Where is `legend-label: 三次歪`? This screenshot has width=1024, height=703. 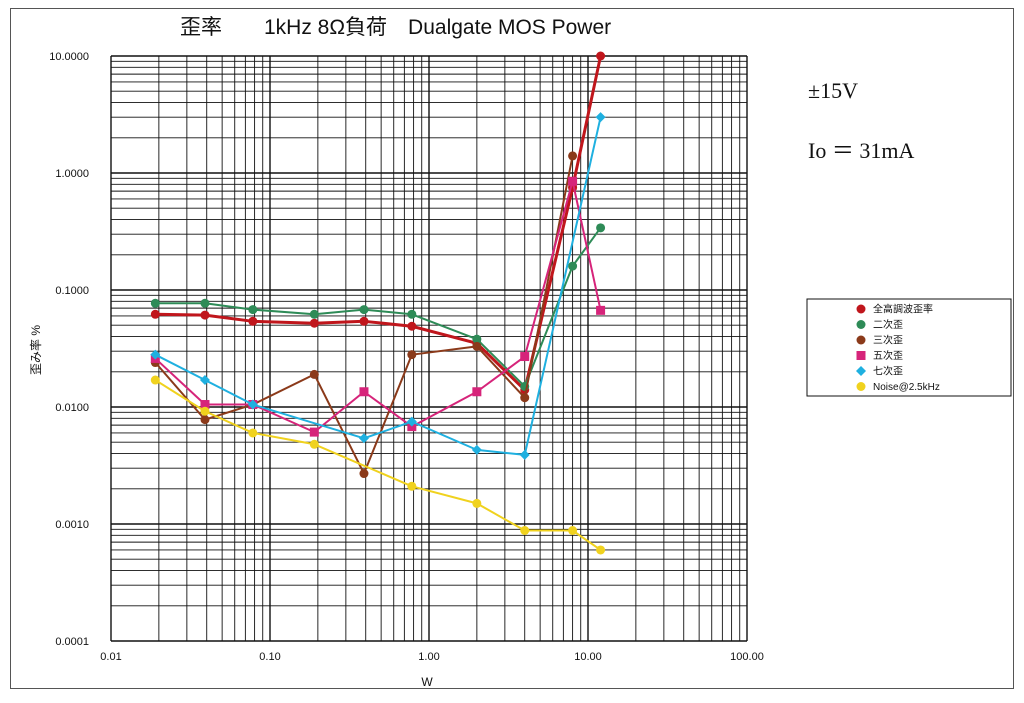 legend-label: 三次歪 is located at coordinates (888, 340).